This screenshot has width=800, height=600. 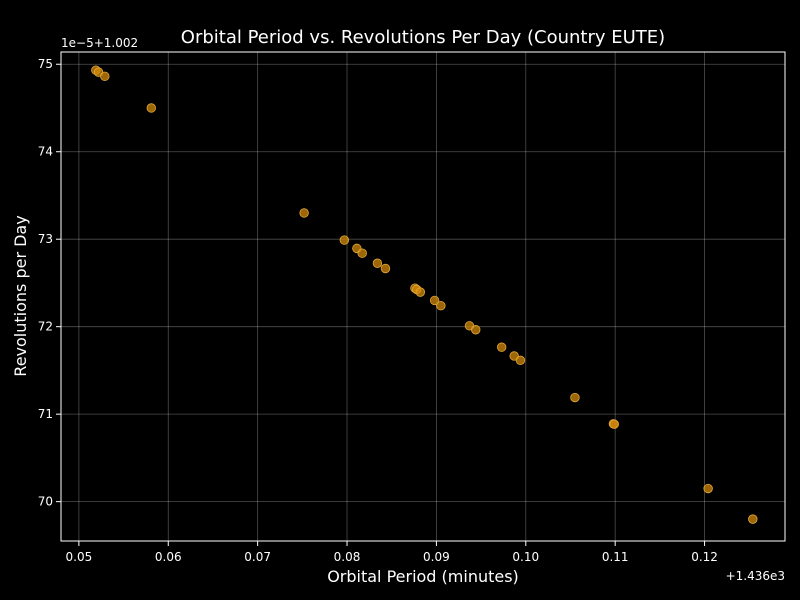 What do you see at coordinates (704, 557) in the screenshot?
I see `x-tick-label: 0.12` at bounding box center [704, 557].